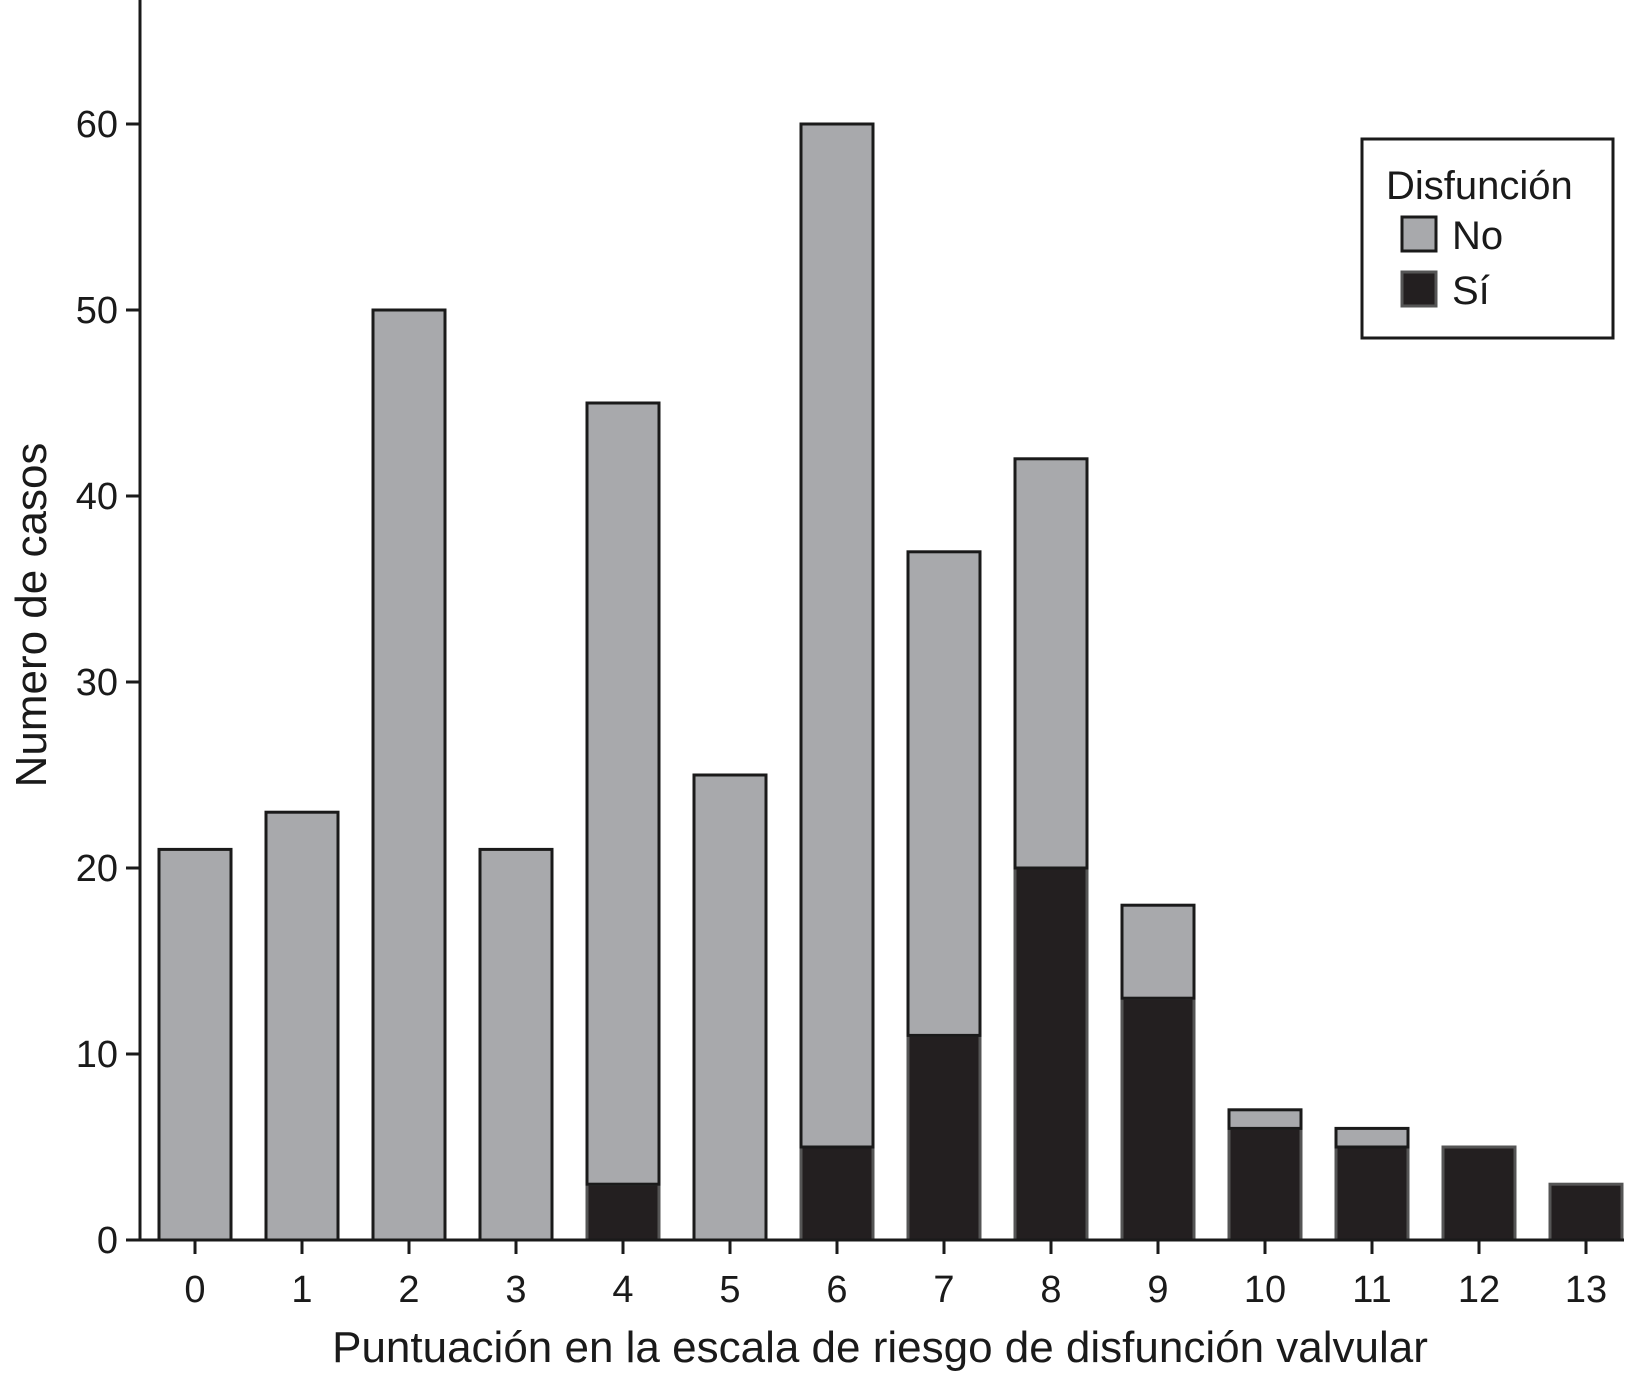  Describe the element at coordinates (301, 1290) in the screenshot. I see `x-tick-label: 1` at that location.